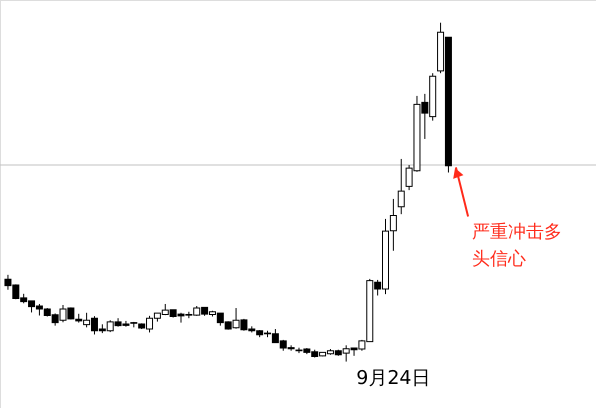 Image resolution: width=596 pixels, height=408 pixels. What do you see at coordinates (517, 245) in the screenshot?
I see `text: 严重冲击多头信心` at bounding box center [517, 245].